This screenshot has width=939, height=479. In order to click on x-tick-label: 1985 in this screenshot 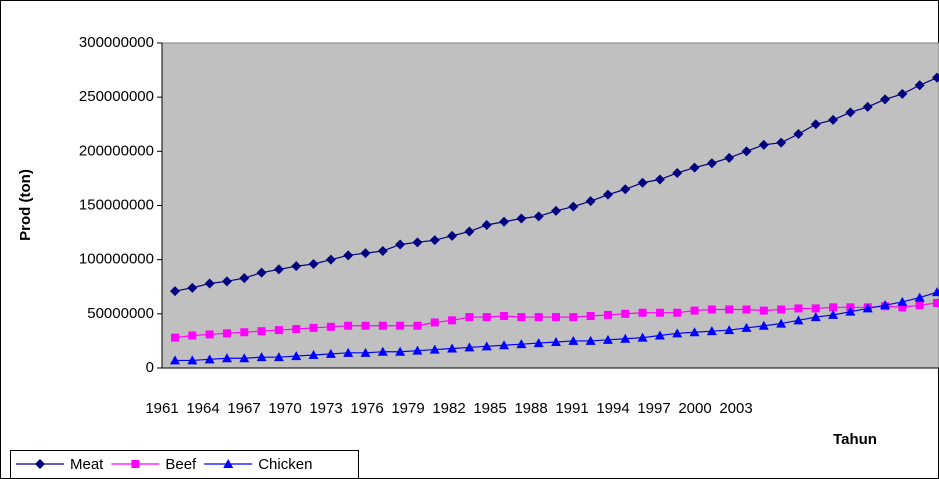, I will do `click(489, 408)`.